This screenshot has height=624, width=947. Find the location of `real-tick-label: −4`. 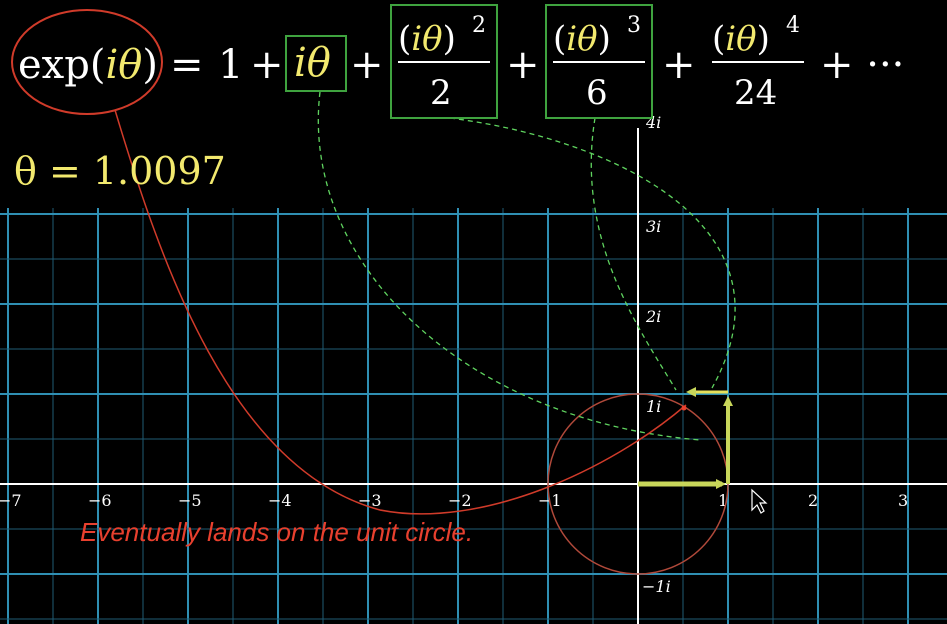

real-tick-label: −4 is located at coordinates (280, 500).